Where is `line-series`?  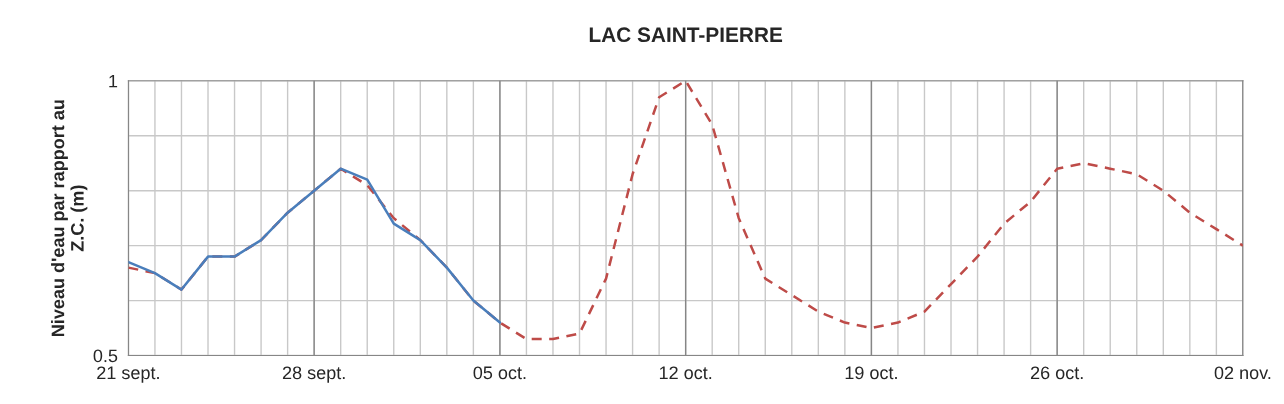
line-series is located at coordinates (315, 245).